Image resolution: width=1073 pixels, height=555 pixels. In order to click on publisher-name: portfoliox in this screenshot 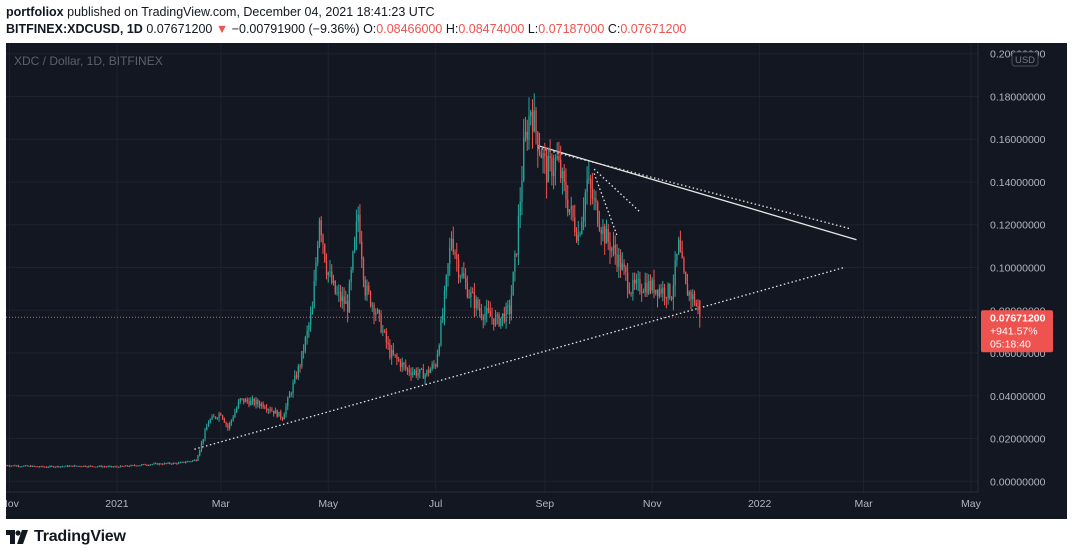, I will do `click(35, 12)`.